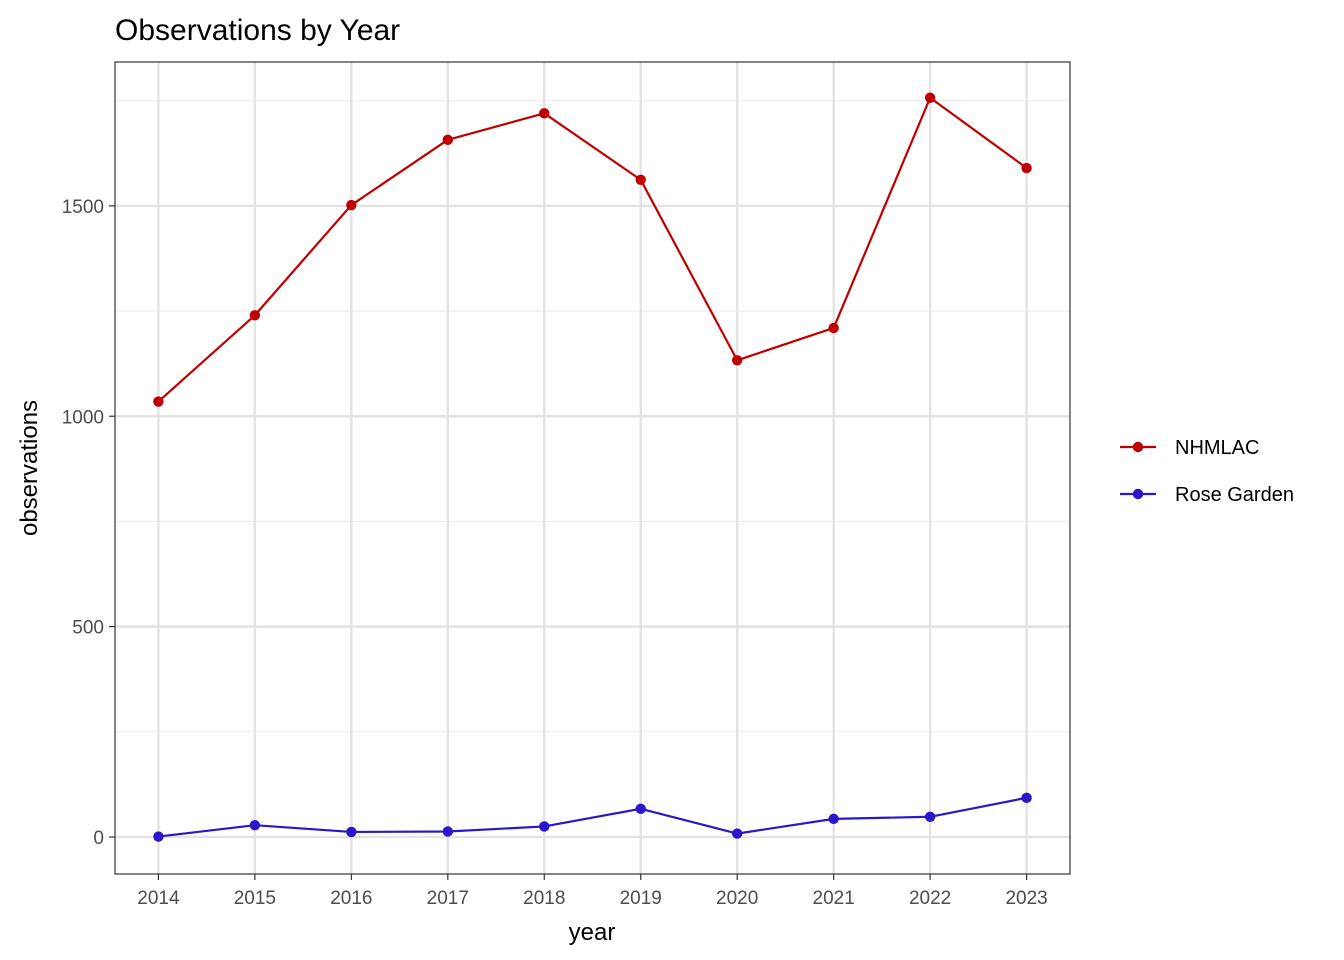 The width and height of the screenshot is (1344, 960). Describe the element at coordinates (255, 898) in the screenshot. I see `x-tick-label: 2015` at that location.